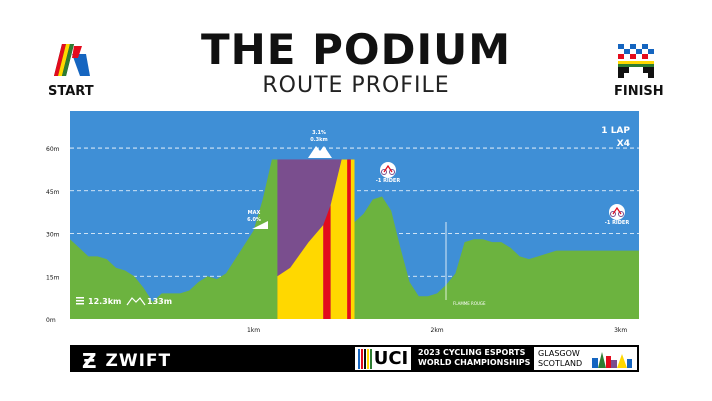  I want to click on championship-title: 2023 CYCLING ESPORTS WORLD CHAMPIONSHIPS, so click(474, 358).